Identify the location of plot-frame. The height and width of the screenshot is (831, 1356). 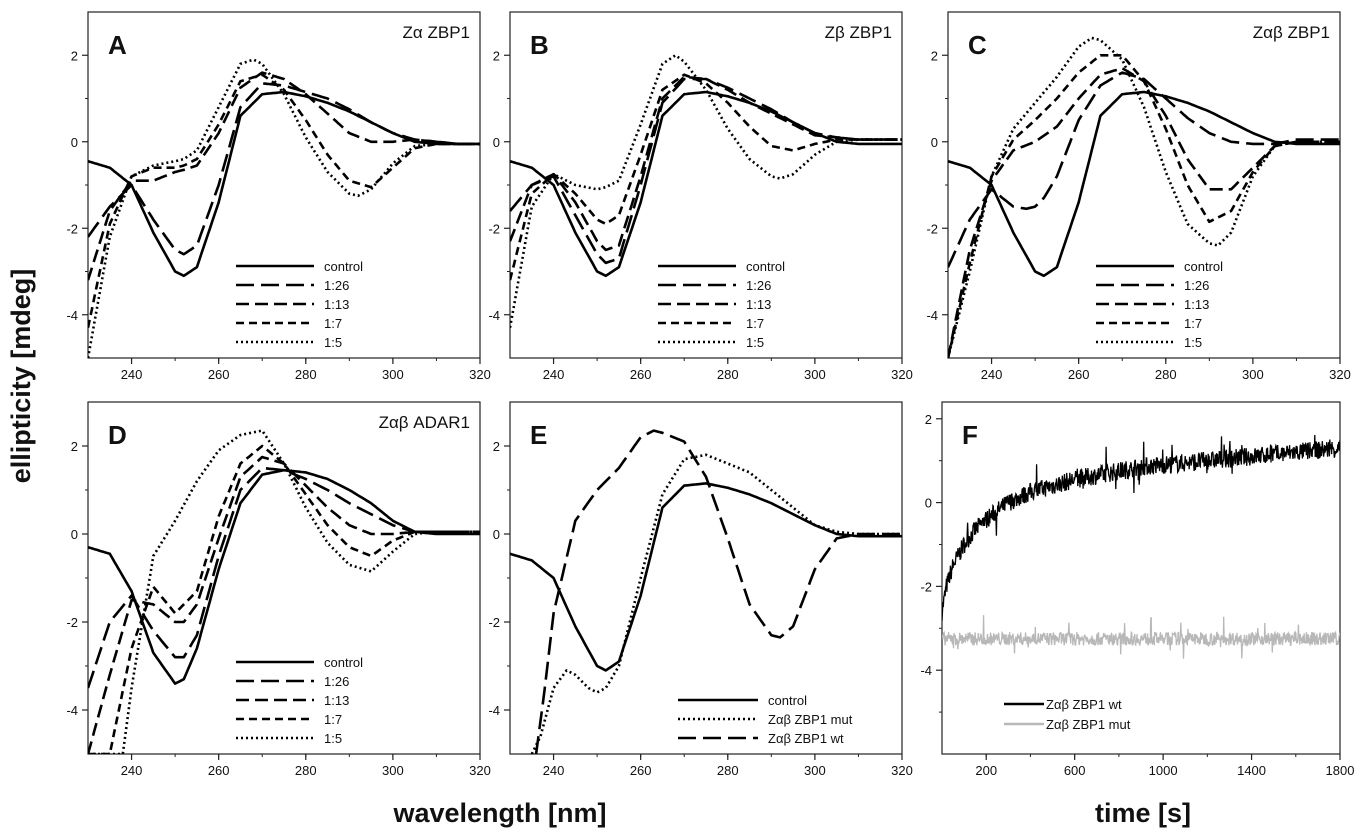
(706, 185).